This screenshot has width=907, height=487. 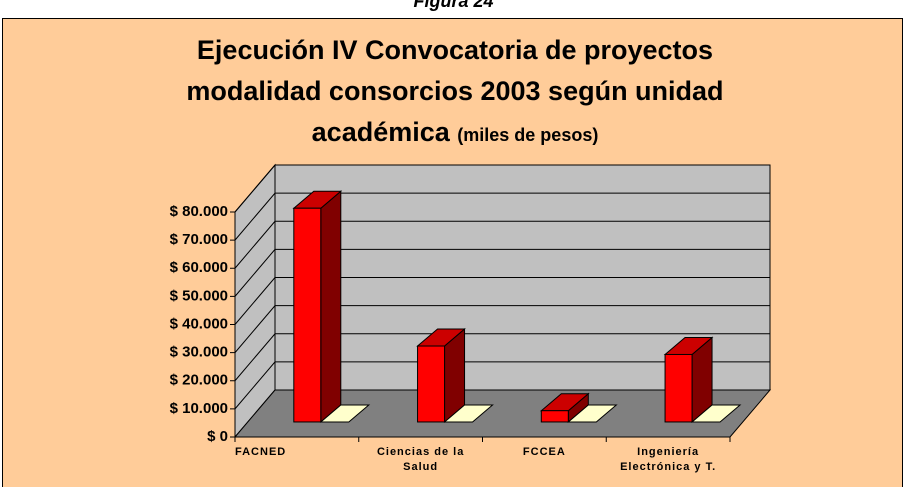 I want to click on x-tick-label-box: Ingeniería Electrónica y T., so click(x=668, y=459).